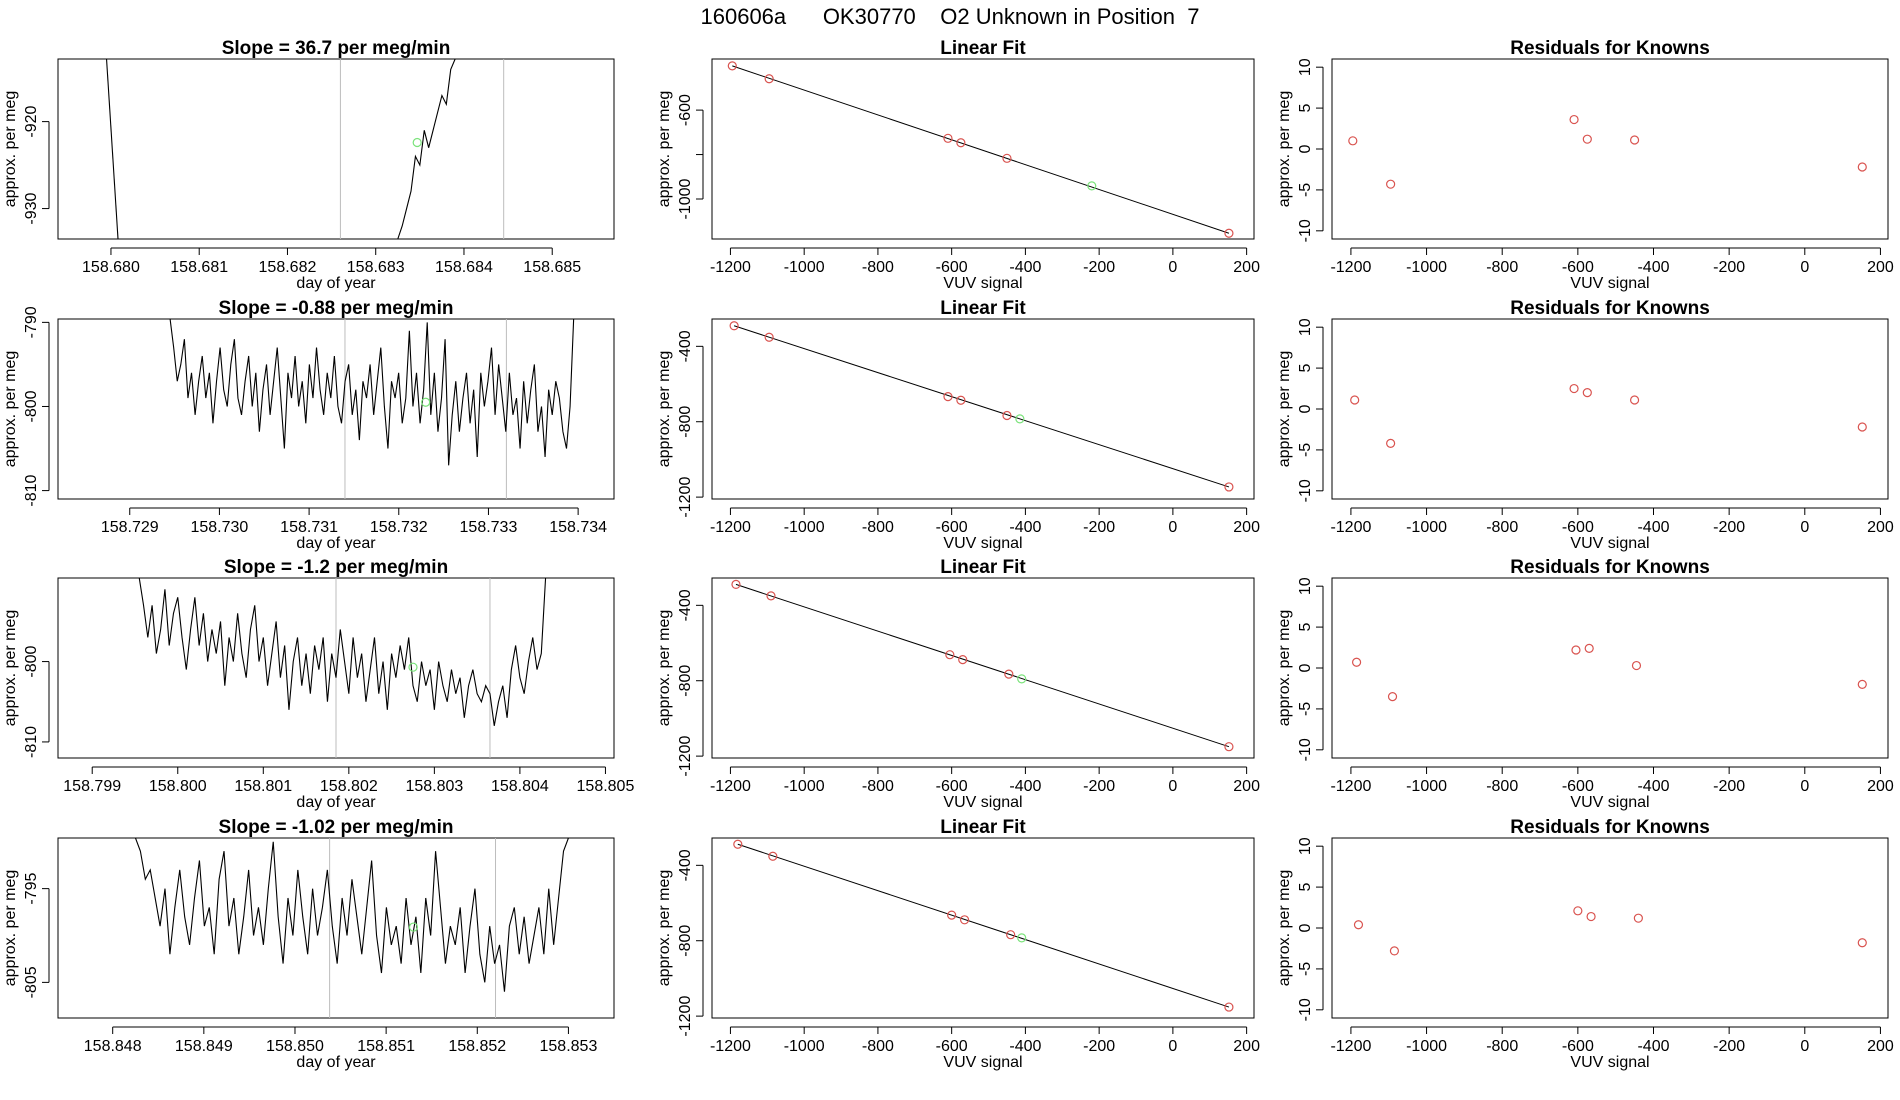  Describe the element at coordinates (685, 110) in the screenshot. I see `y-tick-label: -600` at that location.